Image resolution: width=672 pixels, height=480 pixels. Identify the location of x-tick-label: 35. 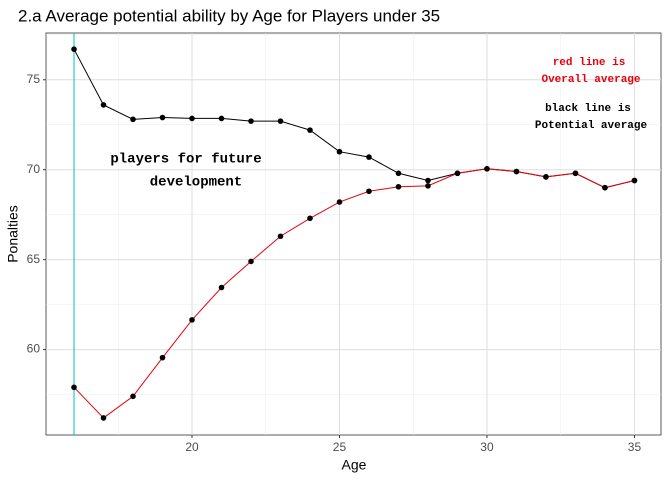
(635, 447).